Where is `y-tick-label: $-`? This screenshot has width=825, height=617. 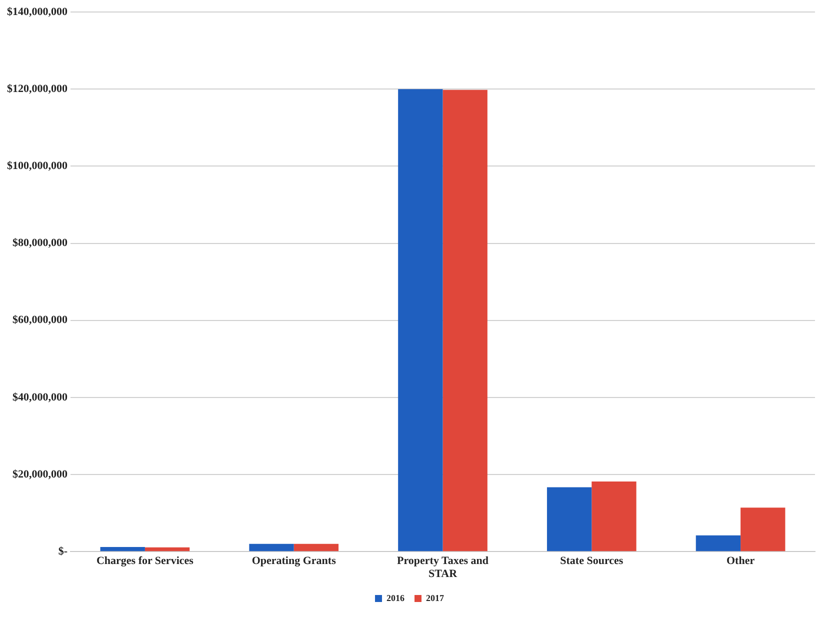
y-tick-label: $- is located at coordinates (63, 551).